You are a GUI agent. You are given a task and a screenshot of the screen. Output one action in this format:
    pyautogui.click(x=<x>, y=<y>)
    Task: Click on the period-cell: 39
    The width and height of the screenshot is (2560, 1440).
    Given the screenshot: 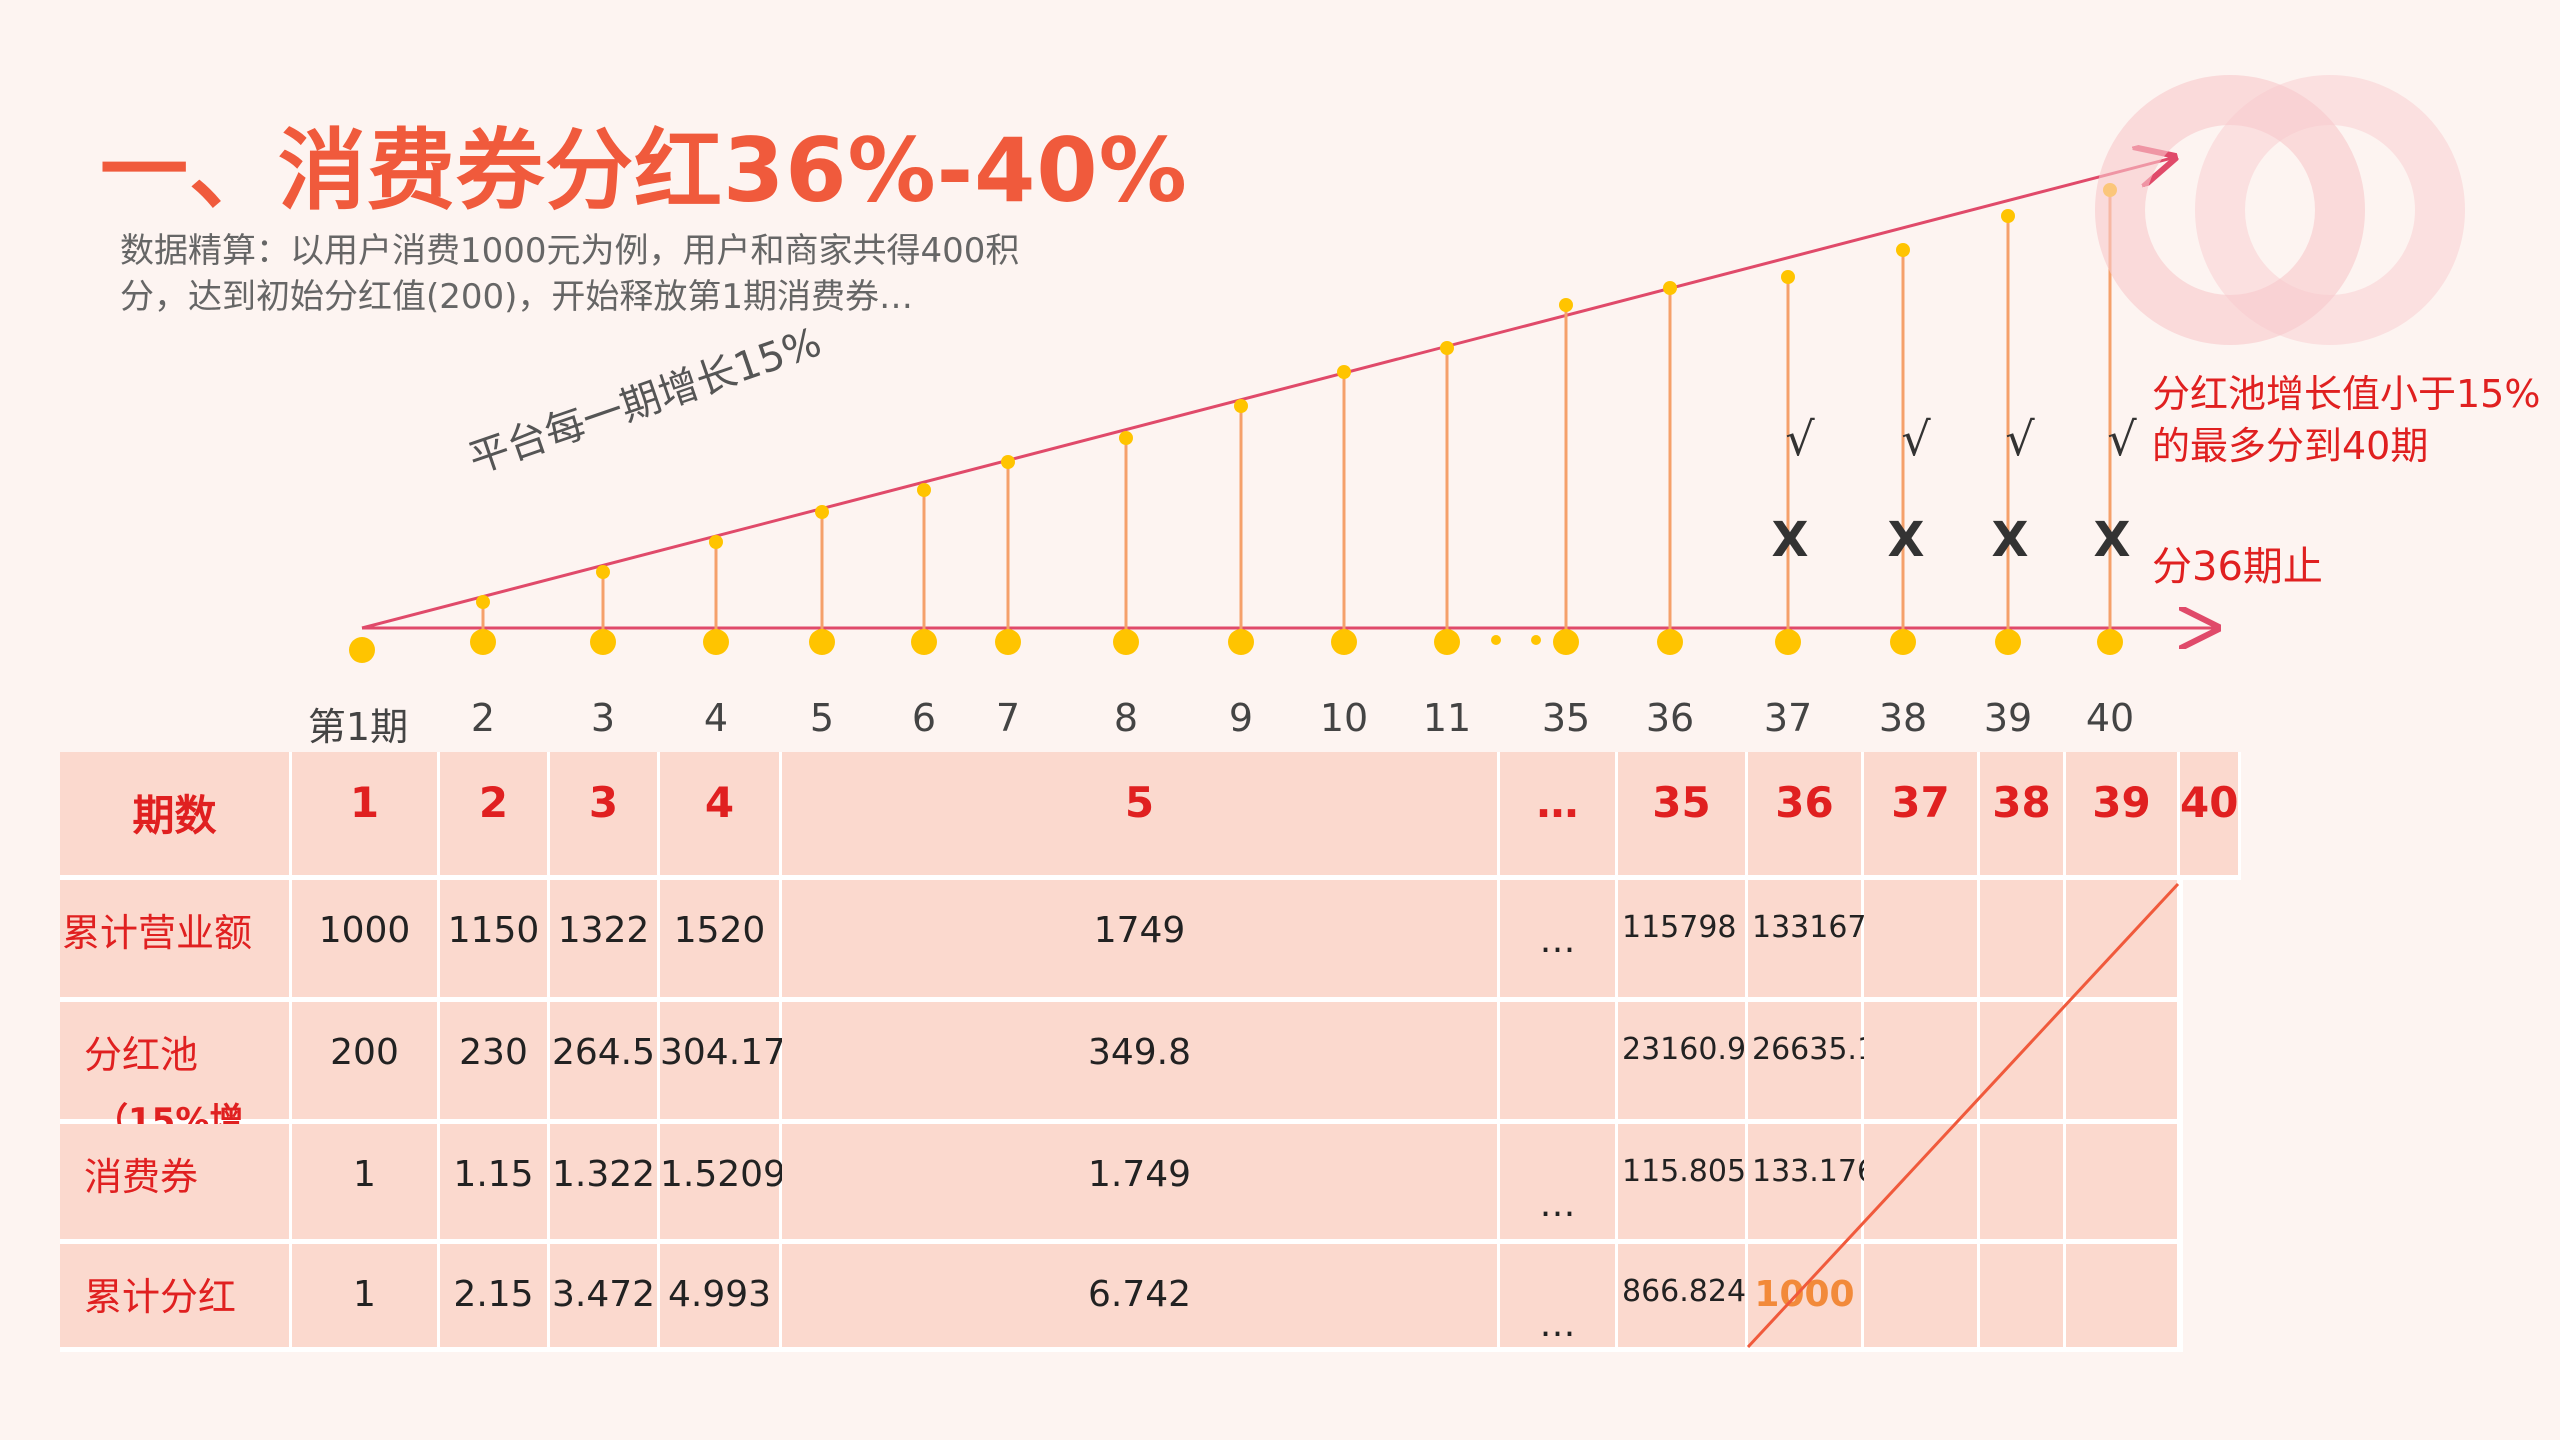 What is the action you would take?
    pyautogui.click(x=2123, y=816)
    